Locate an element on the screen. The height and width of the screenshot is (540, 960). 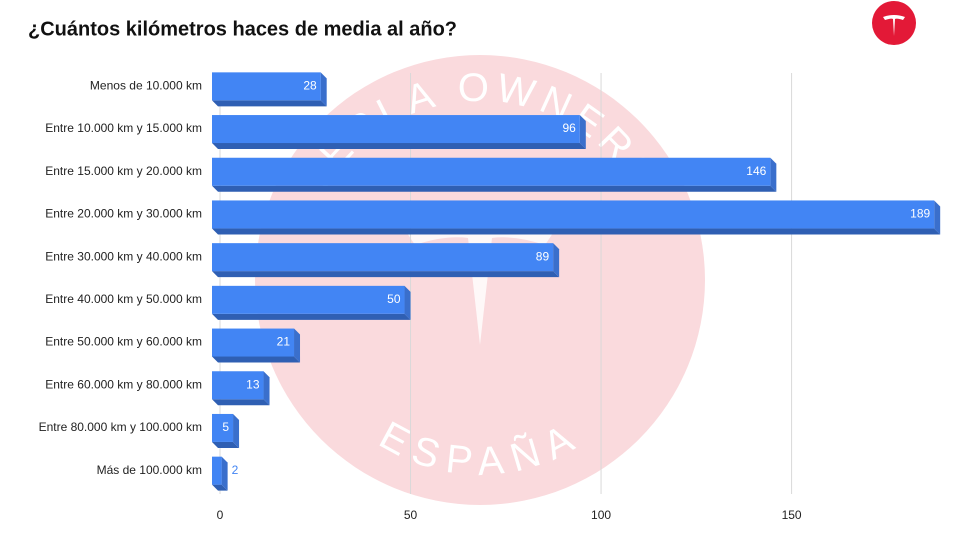
x-tick-label: 0 is located at coordinates (220, 515).